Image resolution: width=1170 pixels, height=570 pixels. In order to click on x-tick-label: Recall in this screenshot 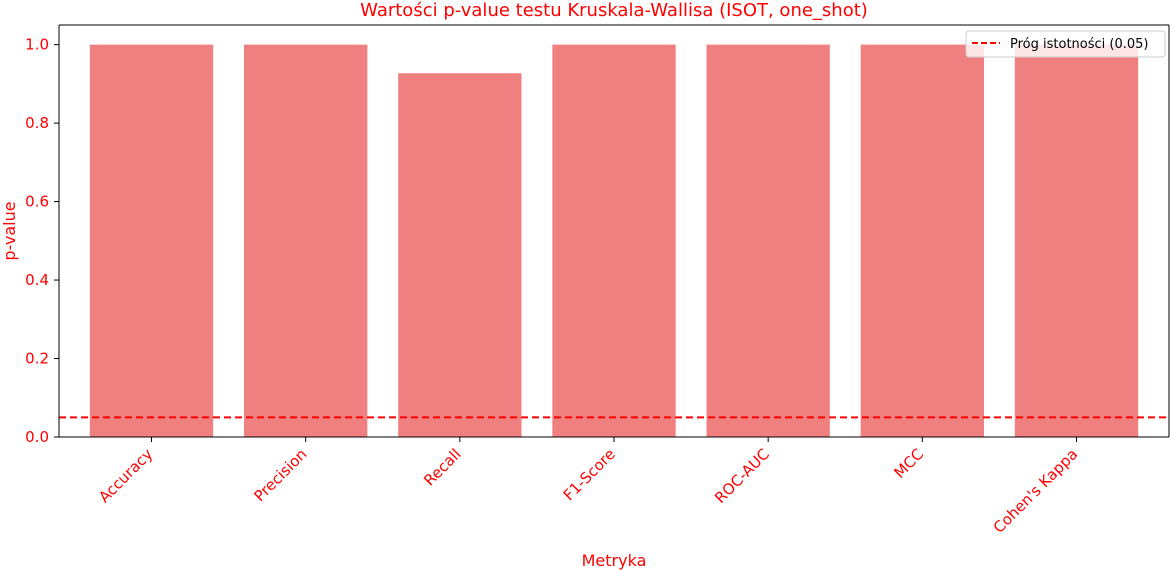, I will do `click(442, 467)`.